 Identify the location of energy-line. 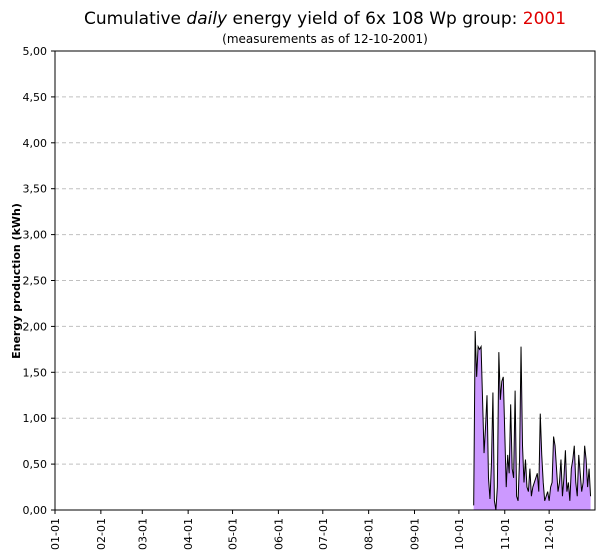
(532, 420).